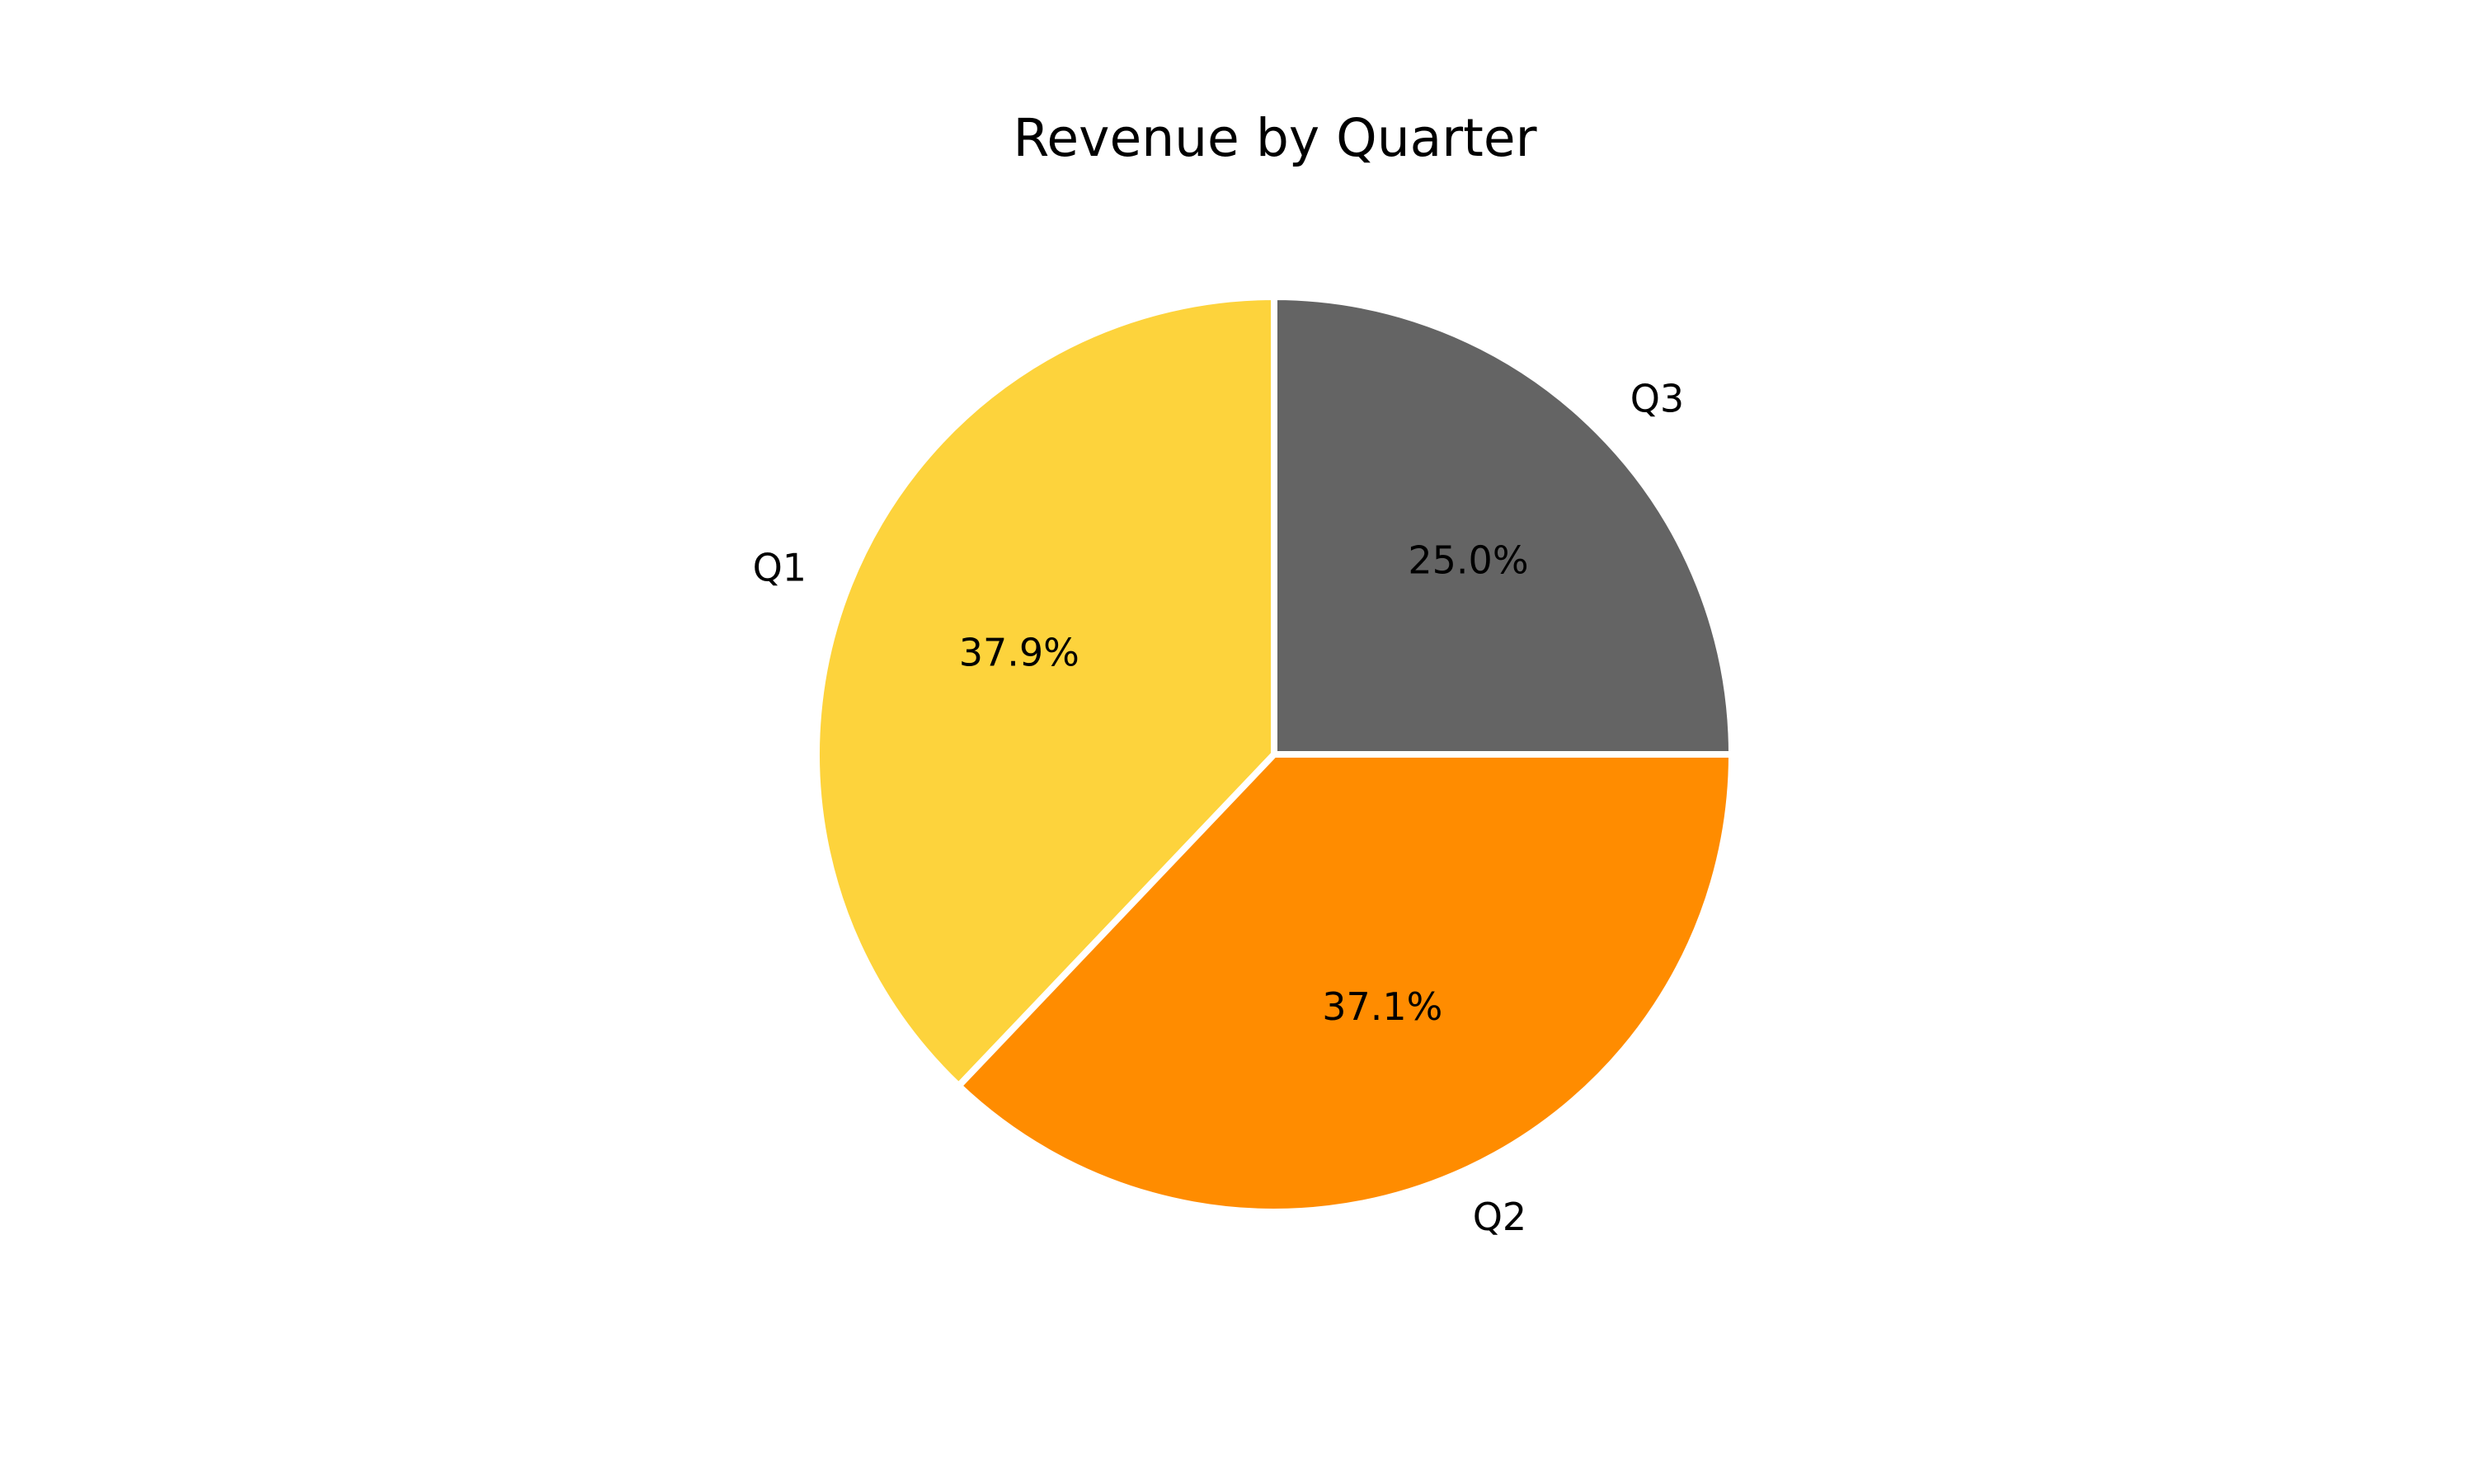 This screenshot has height=1484, width=2474. I want to click on slice-label-q1: Q1, so click(780, 567).